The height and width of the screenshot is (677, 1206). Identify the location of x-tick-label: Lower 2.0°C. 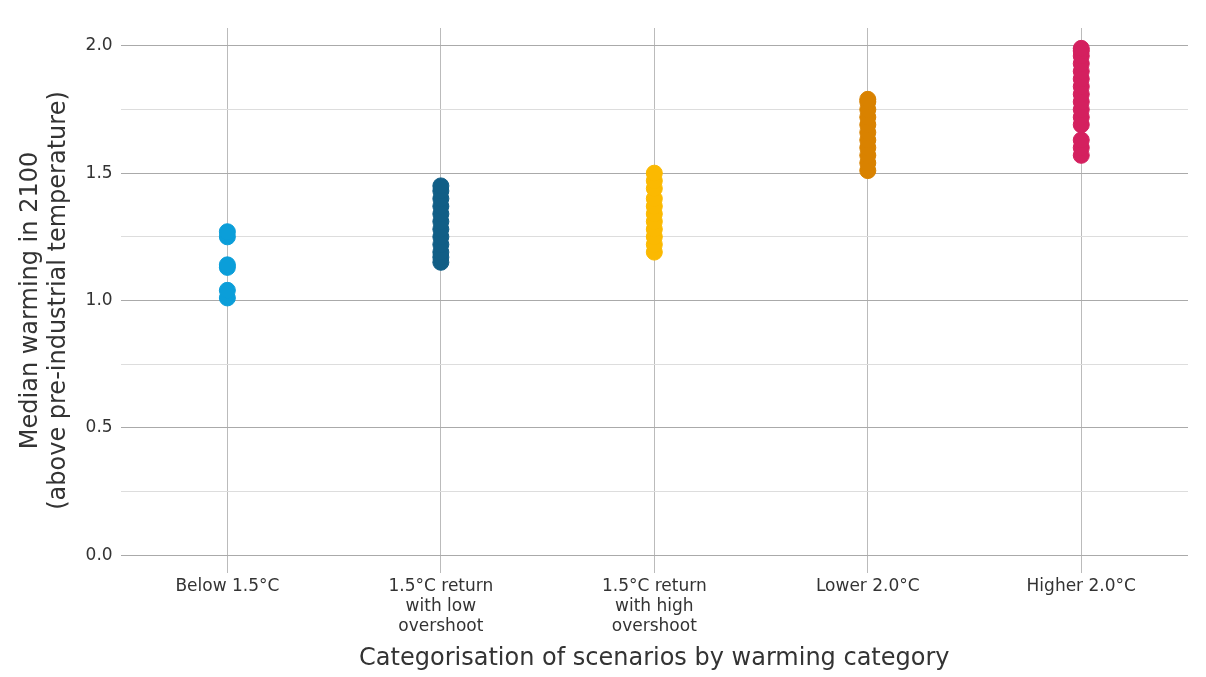
(867, 584).